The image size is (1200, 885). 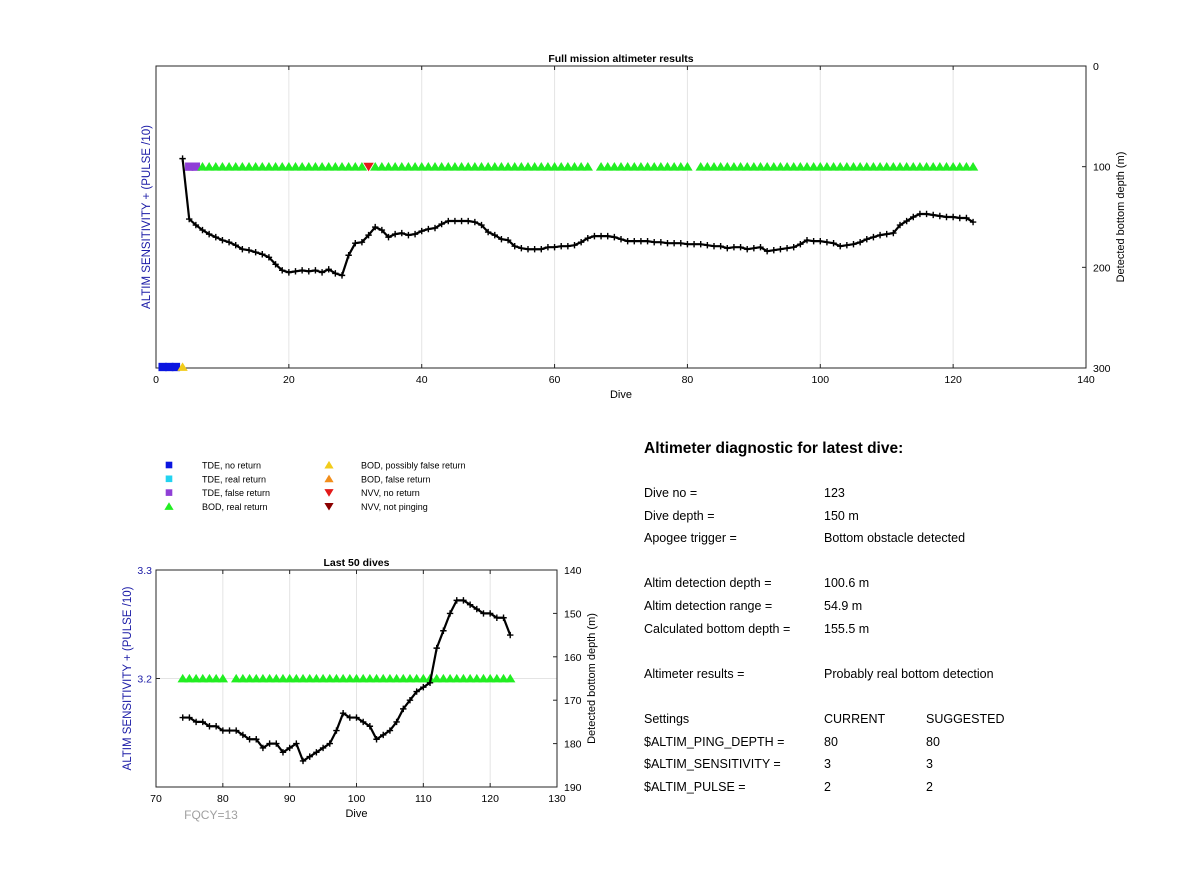 What do you see at coordinates (679, 515) in the screenshot?
I see `label-dive-depth: Dive depth =` at bounding box center [679, 515].